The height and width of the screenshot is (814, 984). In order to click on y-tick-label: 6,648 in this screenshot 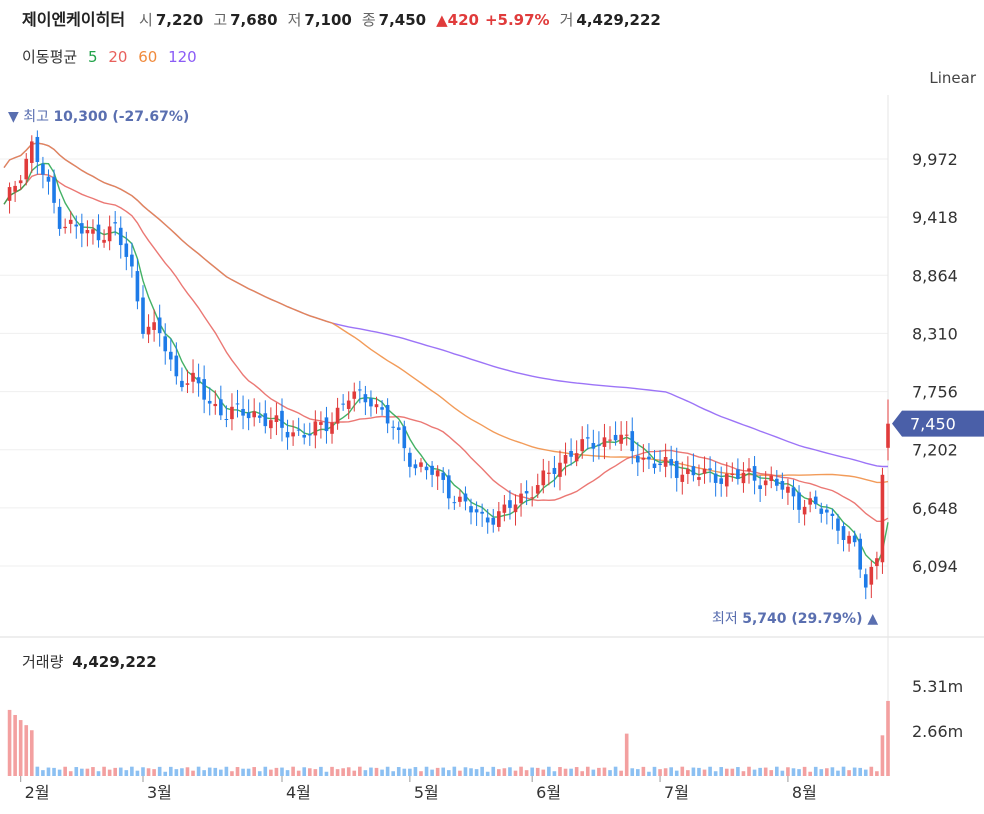, I will do `click(935, 508)`.